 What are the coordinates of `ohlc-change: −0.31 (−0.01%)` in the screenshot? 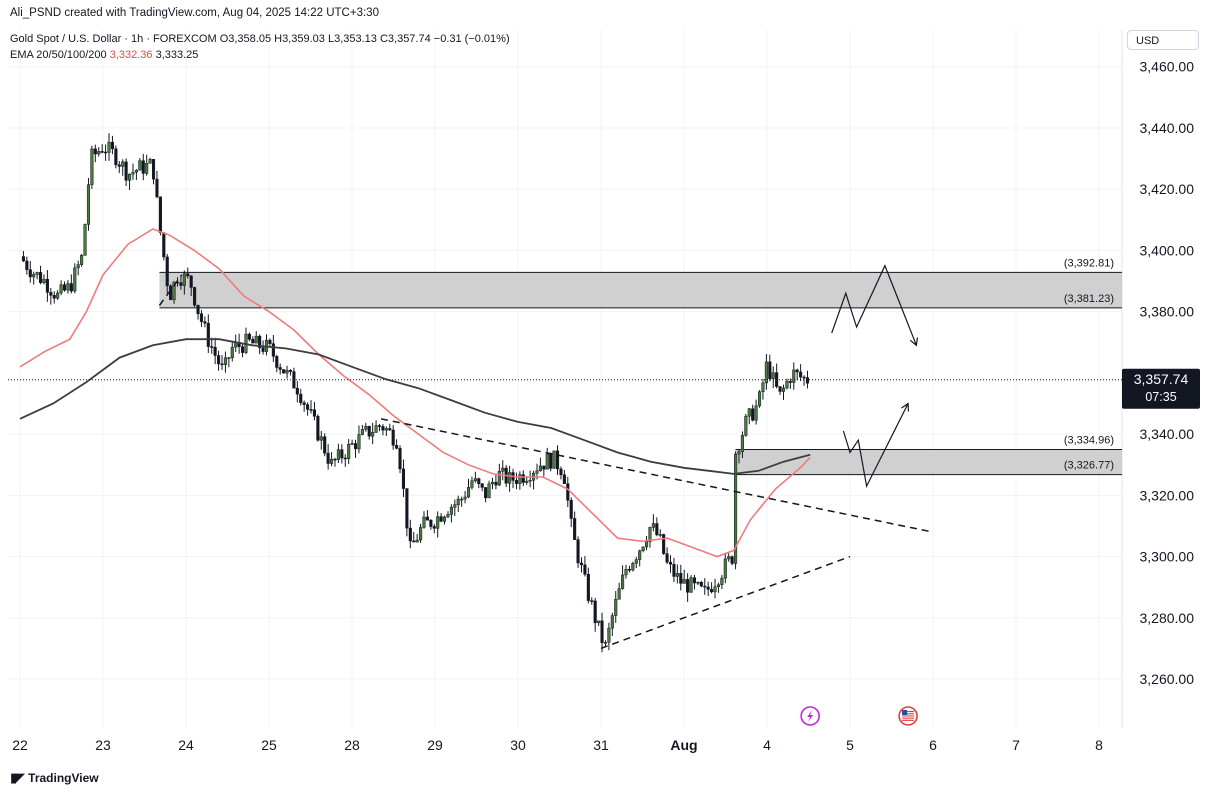 It's located at (471, 39).